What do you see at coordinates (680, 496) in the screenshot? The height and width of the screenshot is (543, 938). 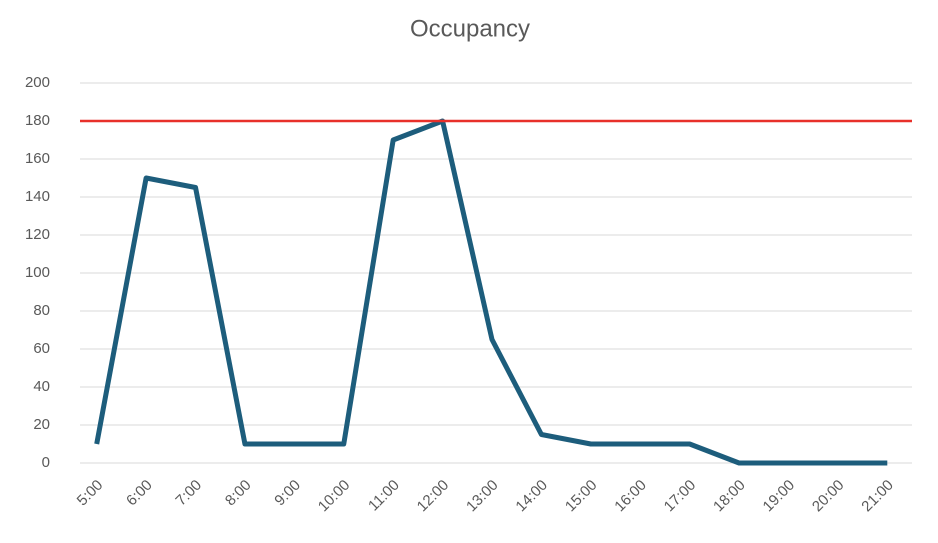 I see `x-tick-label: 17:00` at bounding box center [680, 496].